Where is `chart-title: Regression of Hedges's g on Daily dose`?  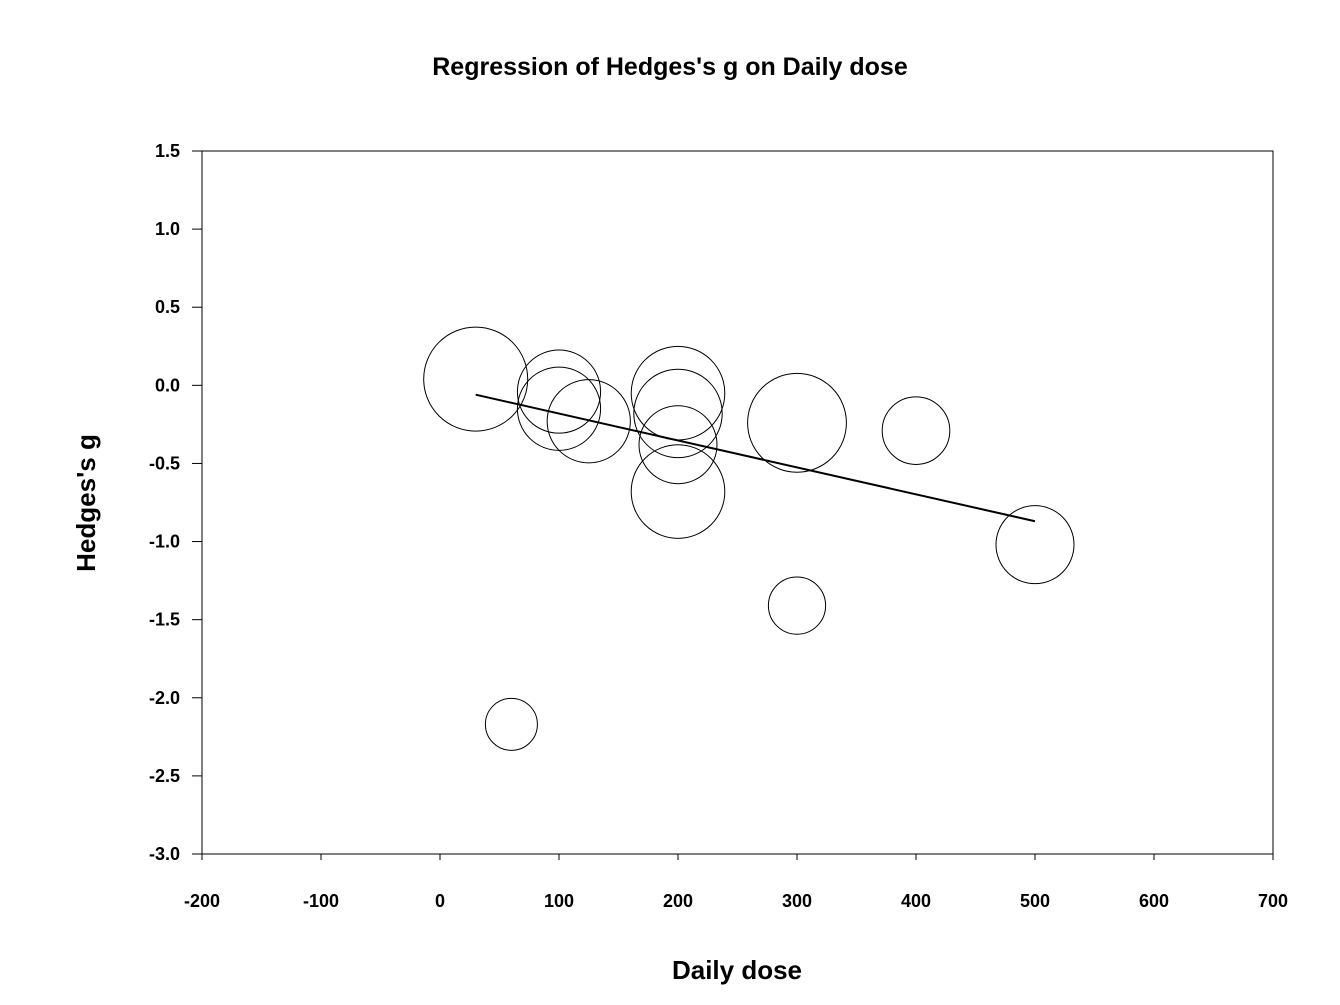 chart-title: Regression of Hedges's g on Daily dose is located at coordinates (670, 67).